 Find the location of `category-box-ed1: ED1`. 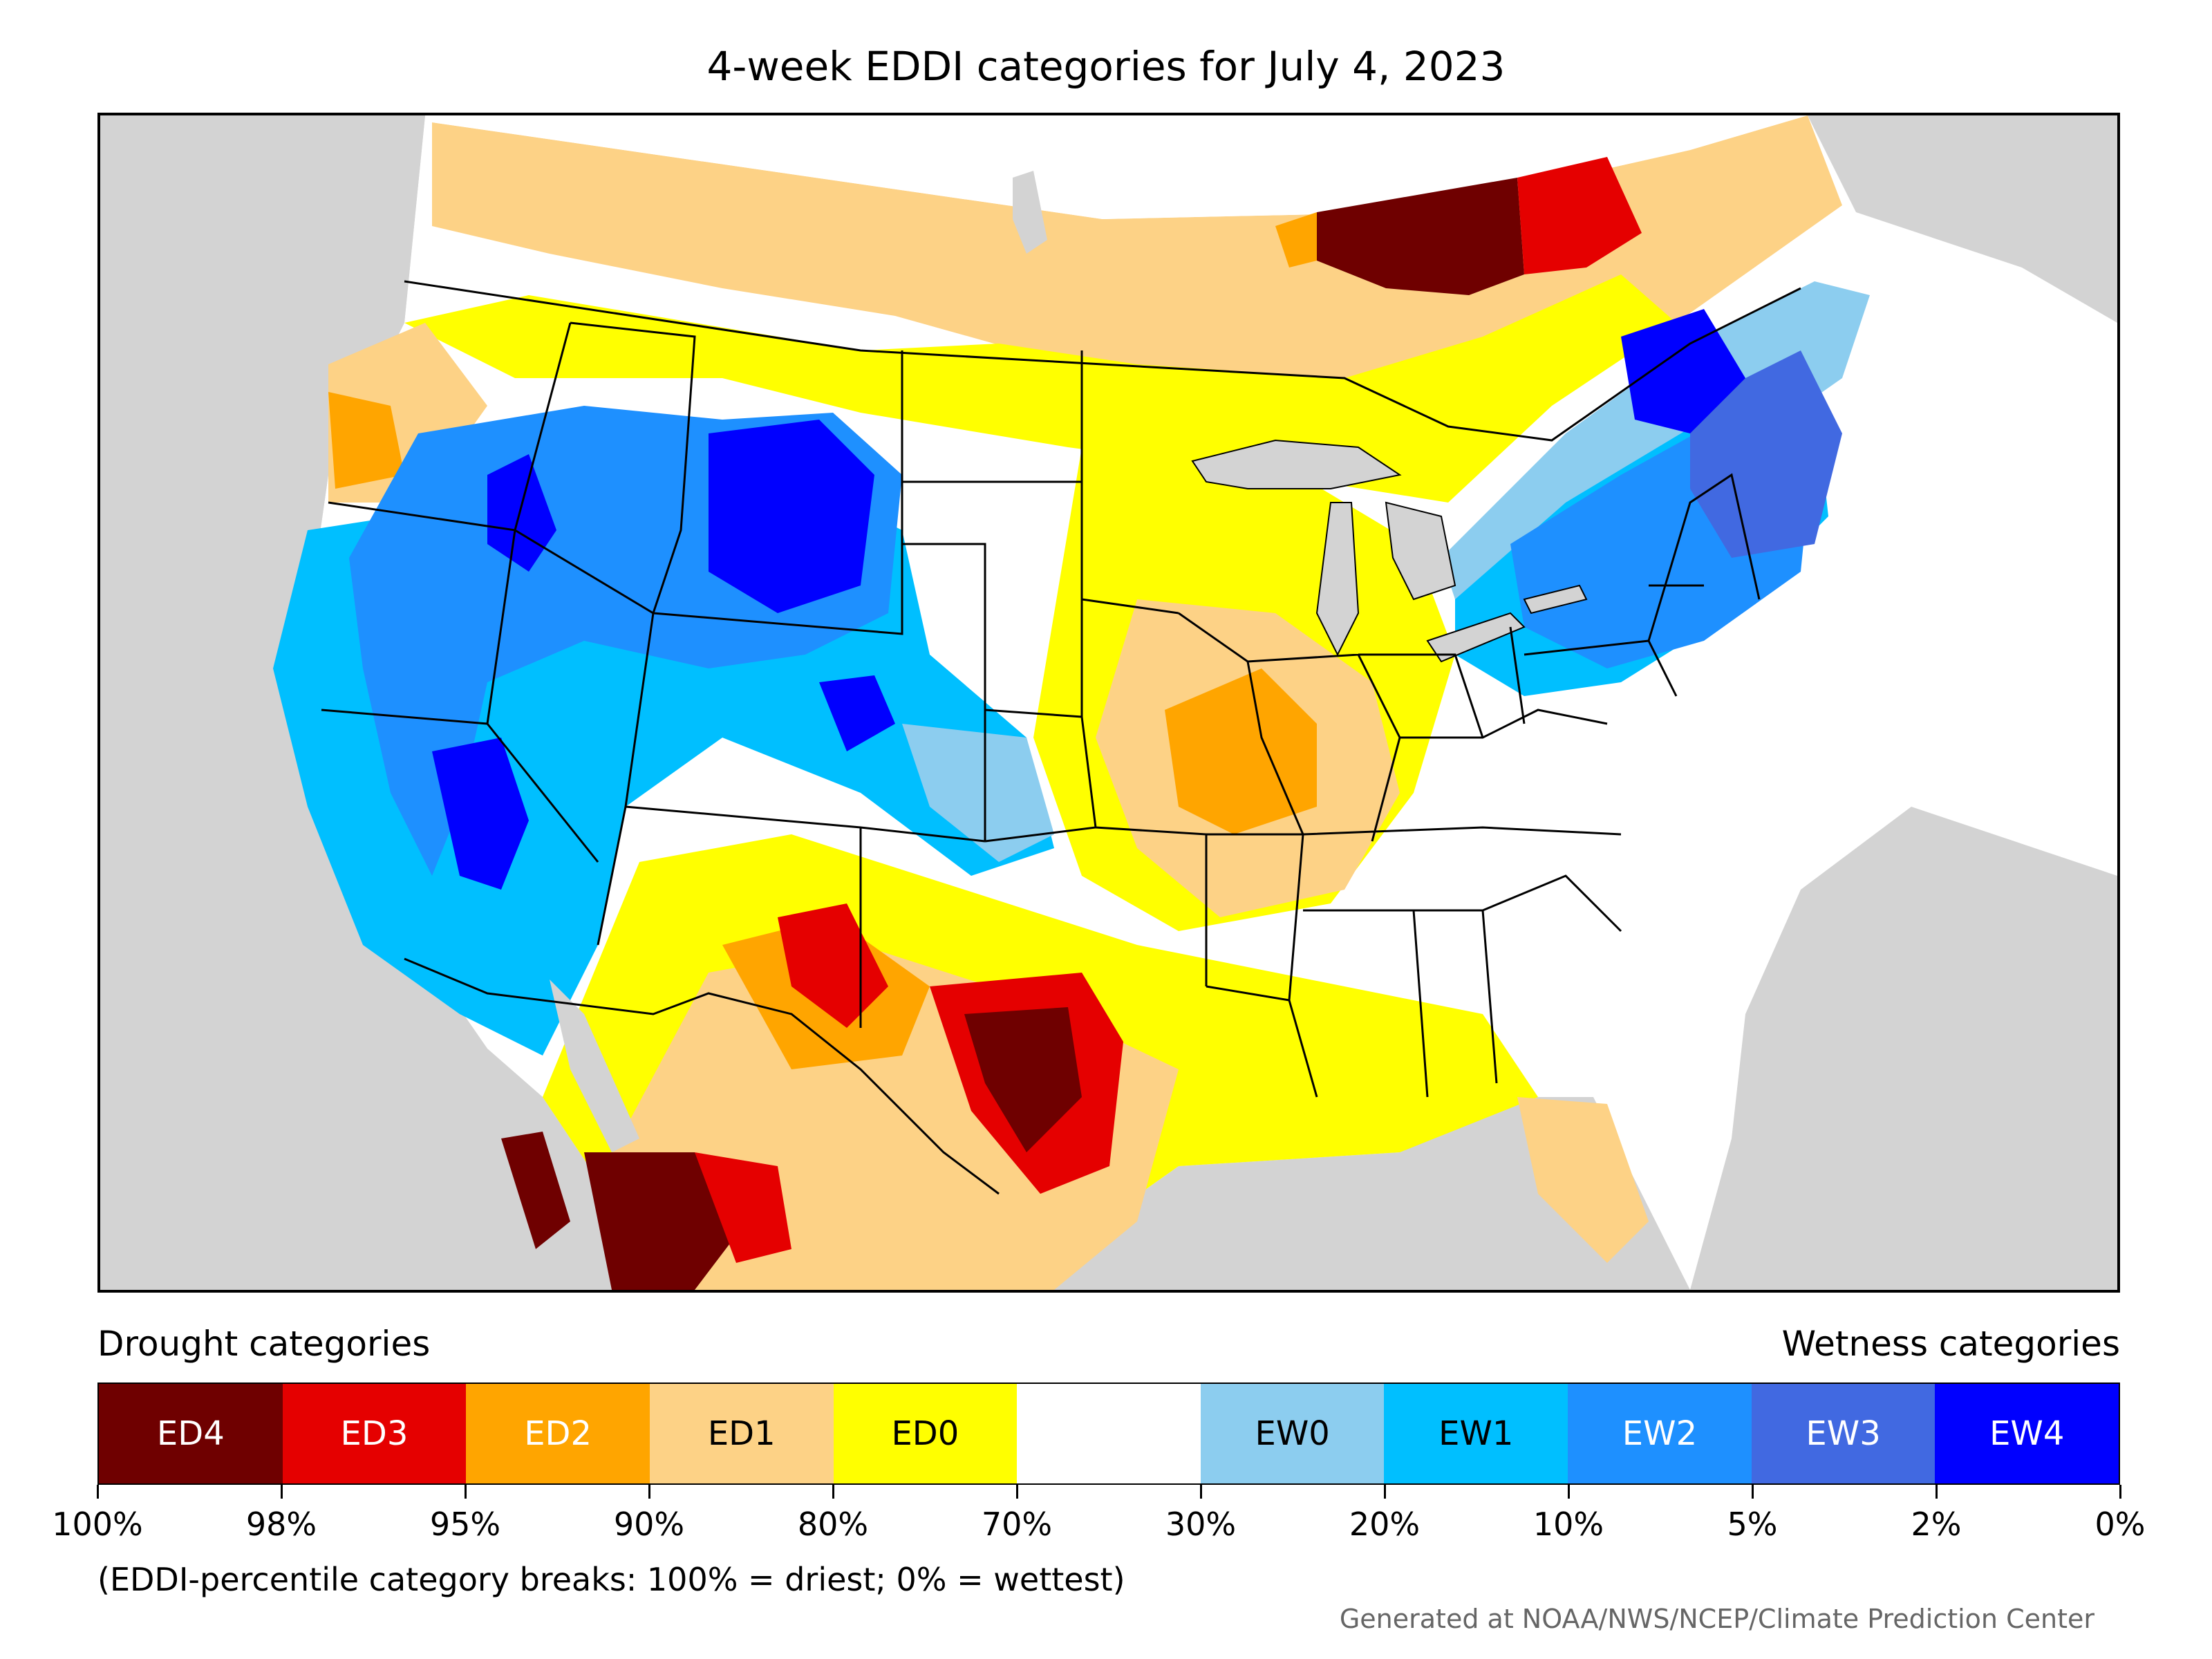

category-box-ed1: ED1 is located at coordinates (742, 1433).